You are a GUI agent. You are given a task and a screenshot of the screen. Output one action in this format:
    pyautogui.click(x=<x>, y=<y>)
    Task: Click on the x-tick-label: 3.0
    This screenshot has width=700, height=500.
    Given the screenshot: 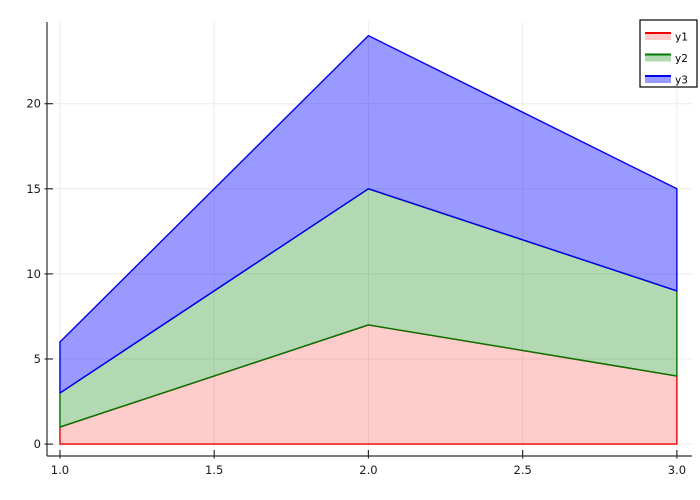 What is the action you would take?
    pyautogui.click(x=677, y=470)
    